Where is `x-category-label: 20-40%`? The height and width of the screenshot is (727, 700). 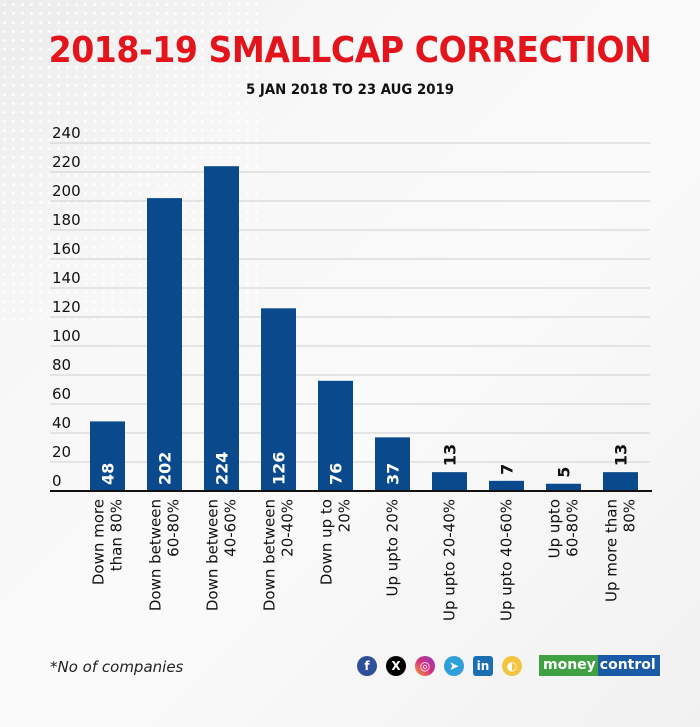 x-category-label: 20-40% is located at coordinates (288, 528).